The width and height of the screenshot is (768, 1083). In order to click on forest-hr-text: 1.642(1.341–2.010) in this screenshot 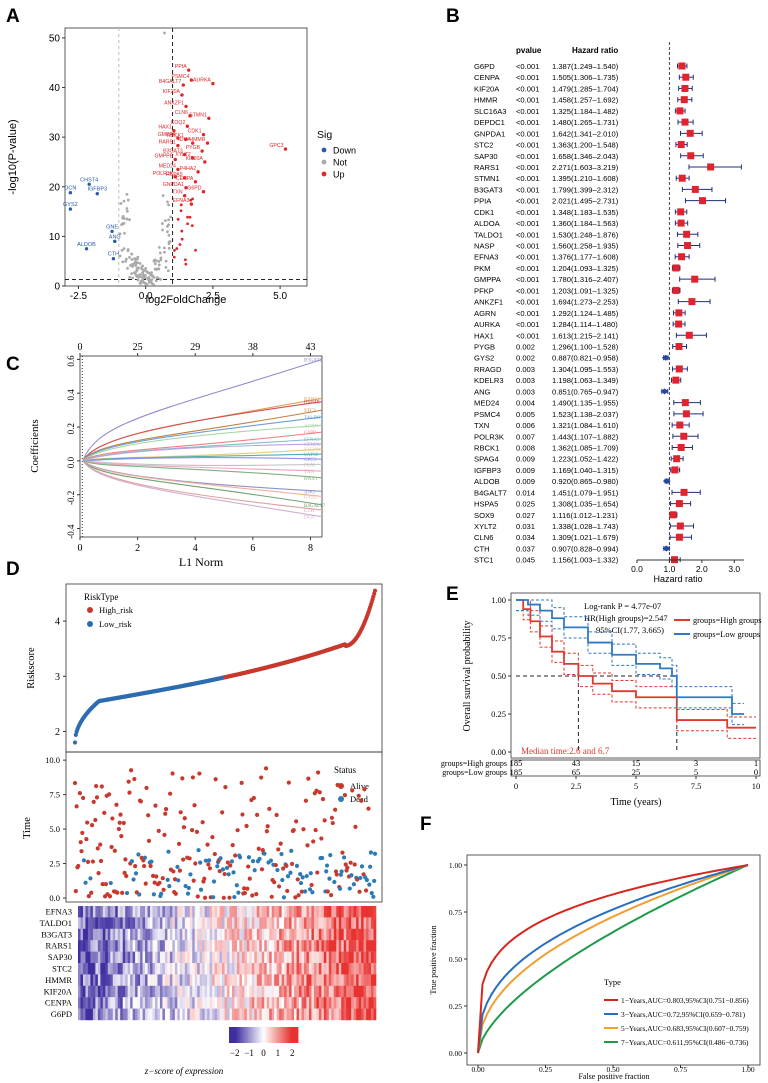, I will do `click(585, 133)`.